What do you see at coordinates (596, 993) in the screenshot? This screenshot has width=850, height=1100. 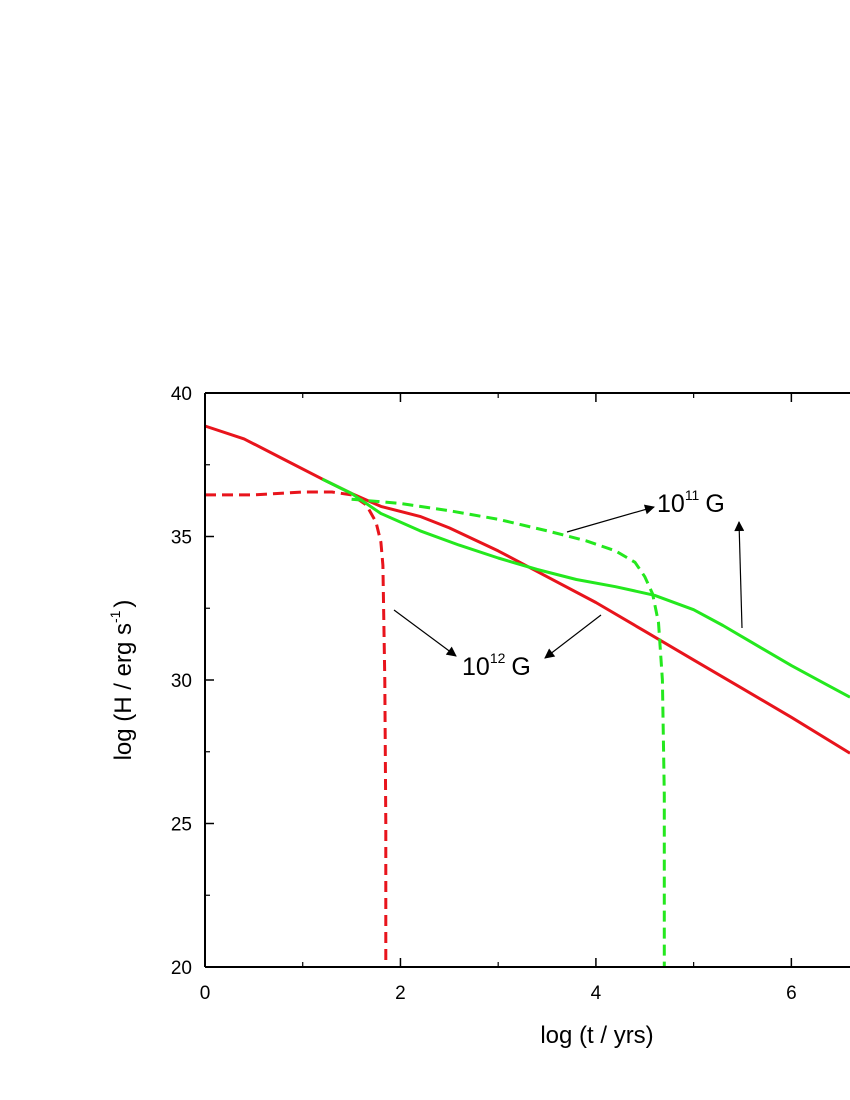 I see `x-tick-label: 4` at bounding box center [596, 993].